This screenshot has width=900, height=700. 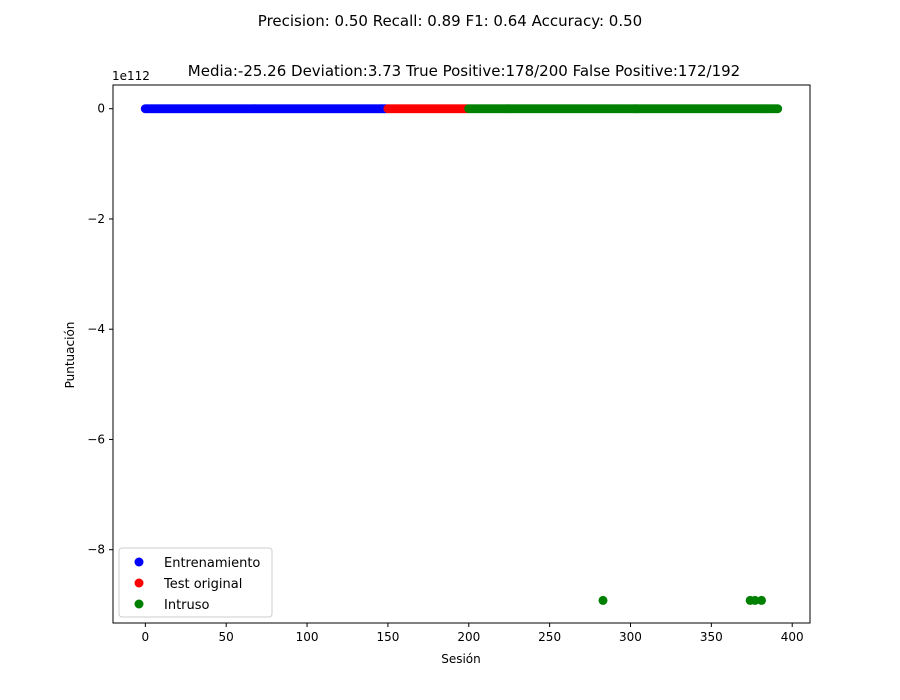 What do you see at coordinates (387, 637) in the screenshot?
I see `x-tick-label: 150` at bounding box center [387, 637].